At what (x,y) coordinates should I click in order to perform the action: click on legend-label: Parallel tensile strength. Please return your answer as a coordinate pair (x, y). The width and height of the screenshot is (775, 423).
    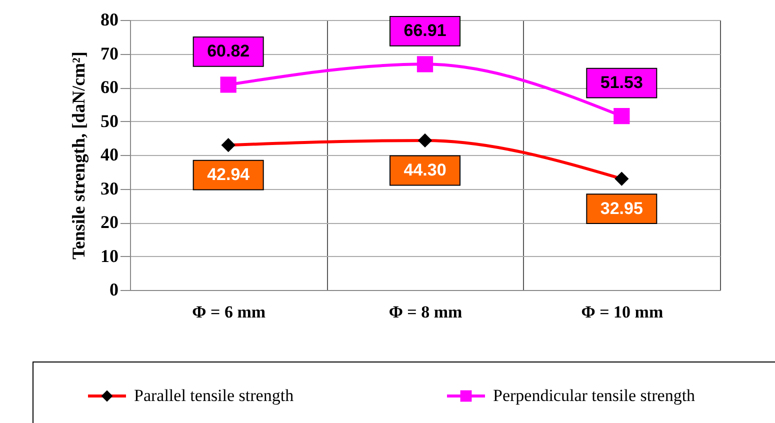
    Looking at the image, I should click on (214, 395).